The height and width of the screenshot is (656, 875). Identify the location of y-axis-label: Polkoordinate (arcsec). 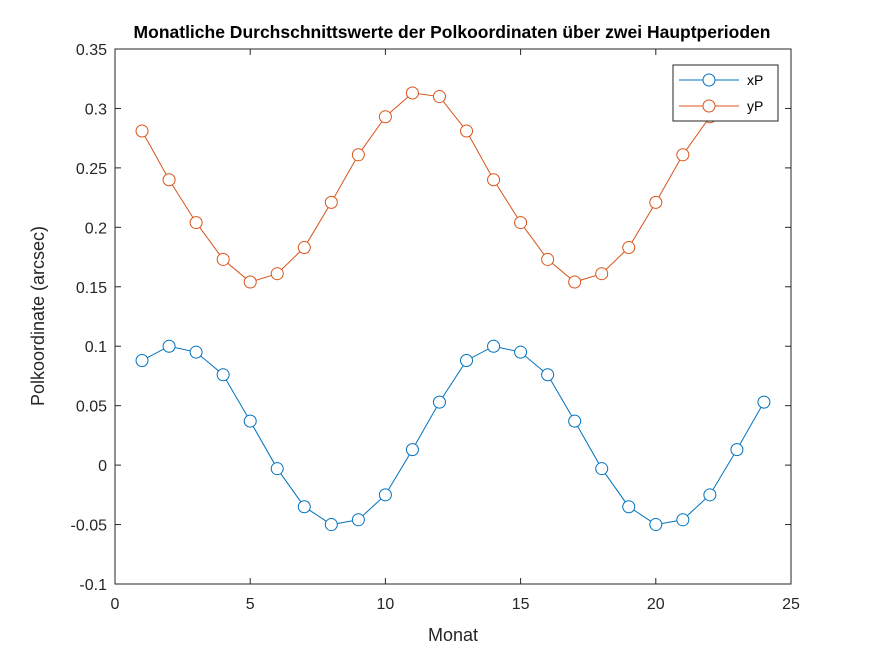
(38, 316).